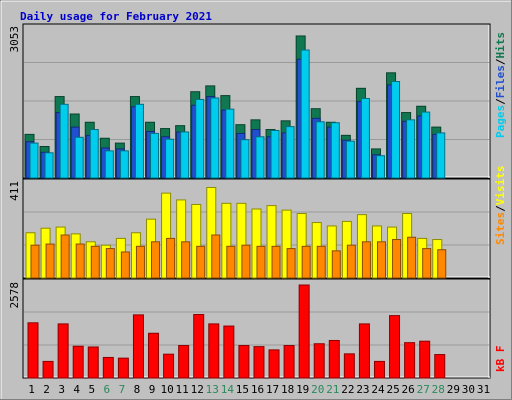 This screenshot has height=400, width=512. What do you see at coordinates (61, 389) in the screenshot?
I see `day-label-3: 3` at bounding box center [61, 389].